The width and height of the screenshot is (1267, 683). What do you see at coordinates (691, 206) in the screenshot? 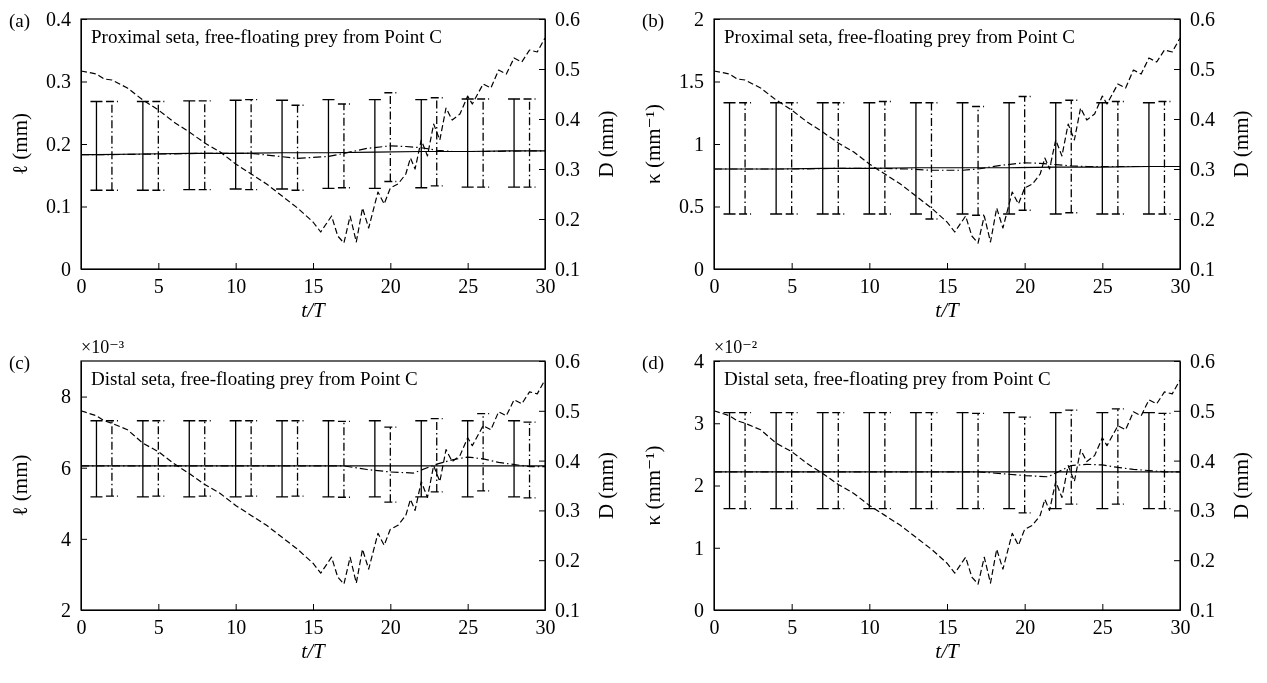
I see `y-tick-label: 0.5` at bounding box center [691, 206].